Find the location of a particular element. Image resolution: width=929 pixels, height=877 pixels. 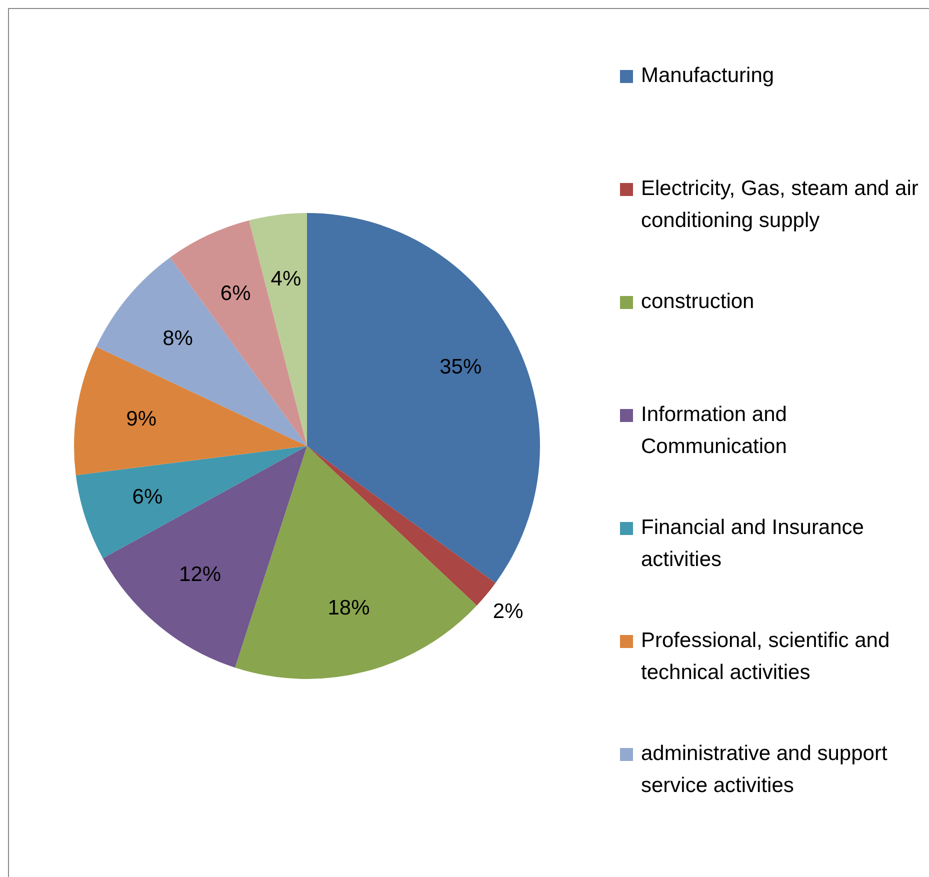

legend-label: Electricity, Gas, steam and air conditioning supply is located at coordinates (780, 205).